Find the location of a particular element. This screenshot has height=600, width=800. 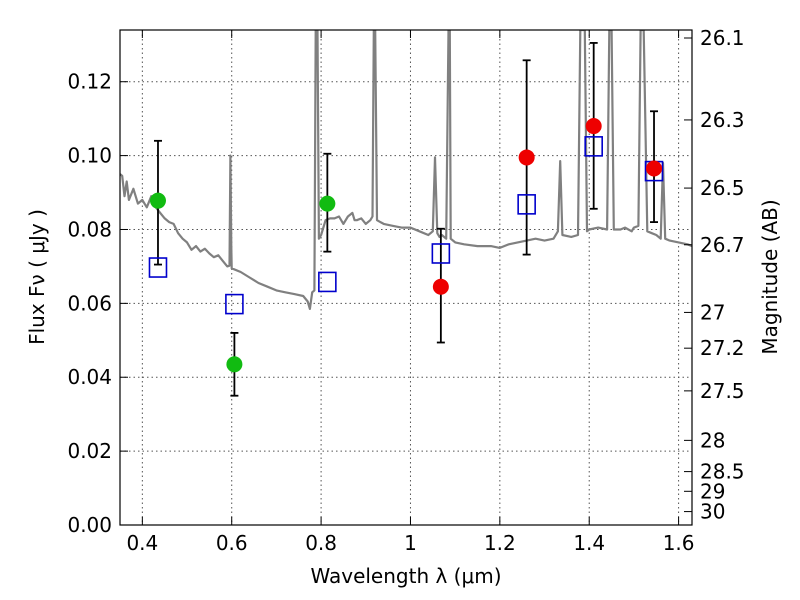

x-axis-label: Wavelength λ (μm) is located at coordinates (405, 576).